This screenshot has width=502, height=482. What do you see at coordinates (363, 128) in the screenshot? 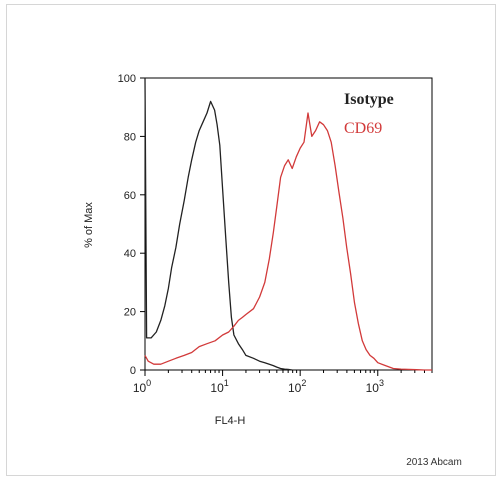
I see `legend-cd69: CD69` at bounding box center [363, 128].